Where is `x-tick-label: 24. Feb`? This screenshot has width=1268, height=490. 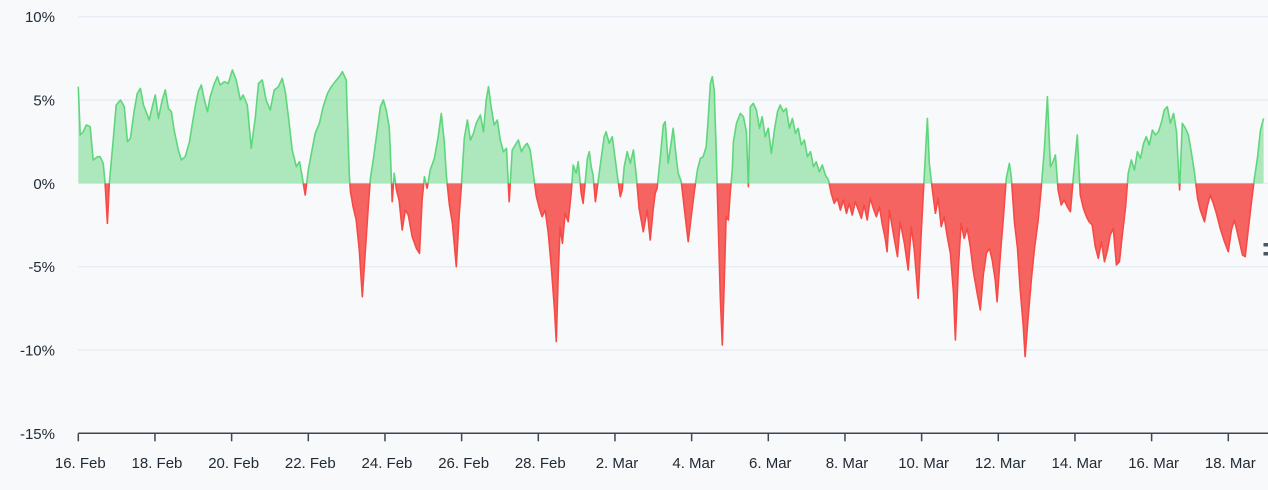
x-tick-label: 24. Feb is located at coordinates (387, 463).